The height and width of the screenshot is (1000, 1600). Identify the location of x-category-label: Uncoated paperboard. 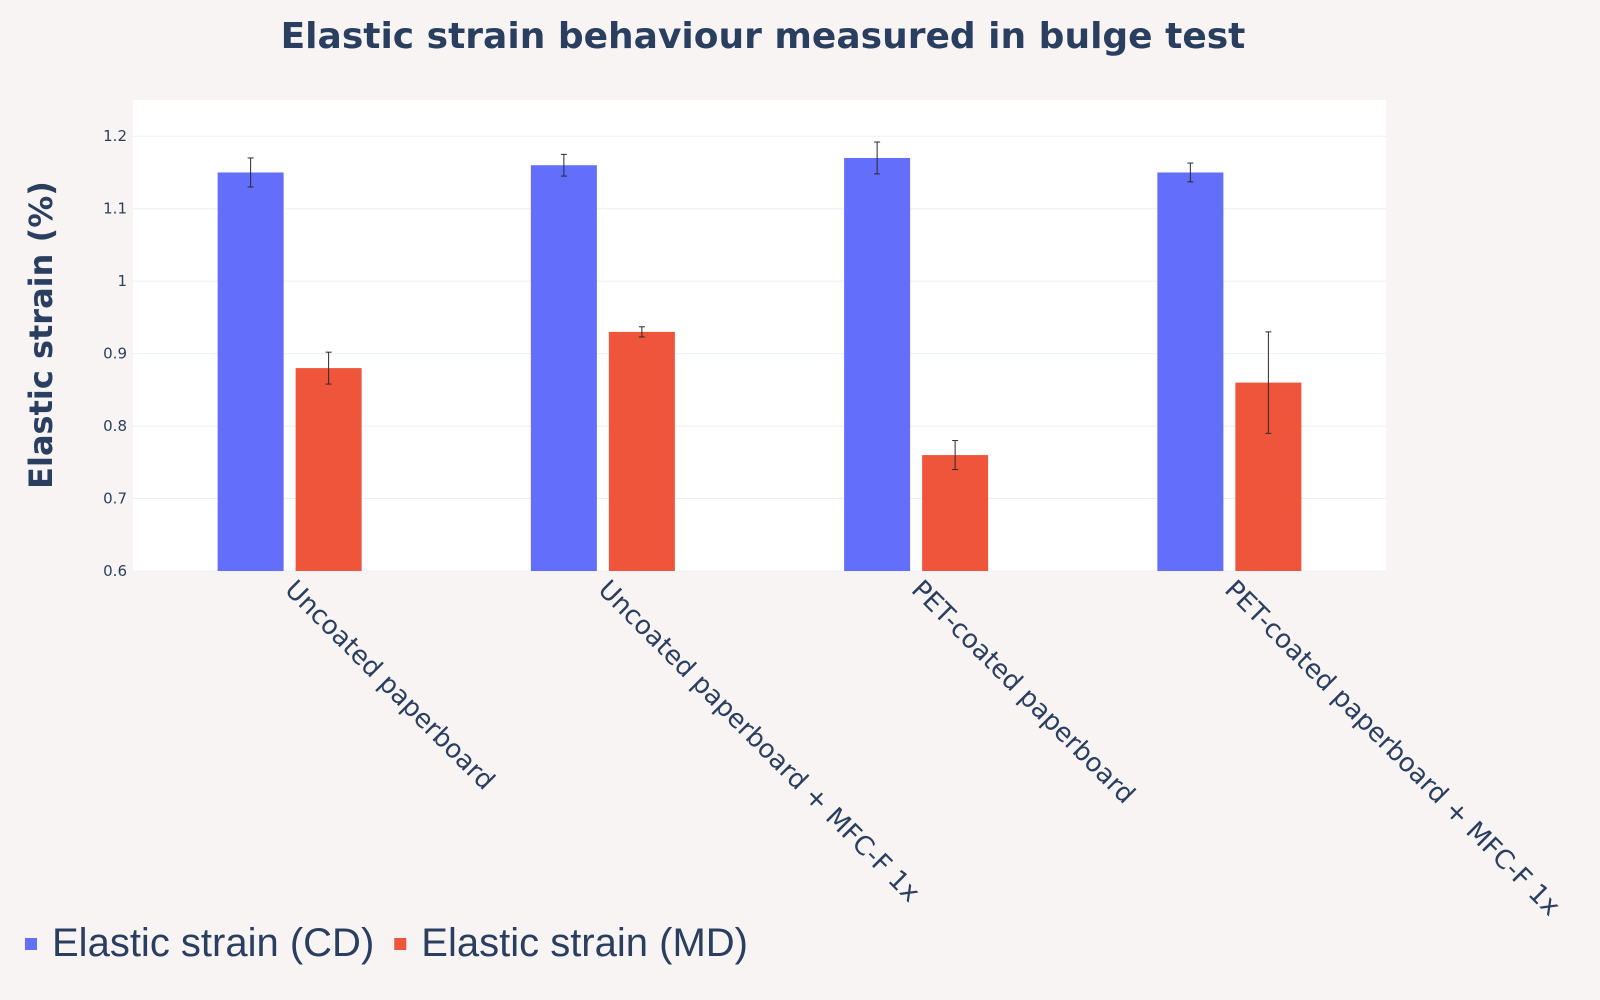
(390, 686).